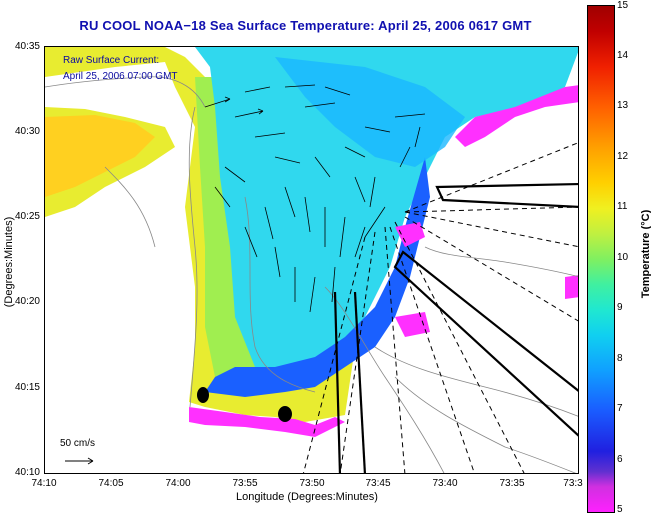 Image resolution: width=651 pixels, height=519 pixels. I want to click on xtick-label: 73:40, so click(445, 483).